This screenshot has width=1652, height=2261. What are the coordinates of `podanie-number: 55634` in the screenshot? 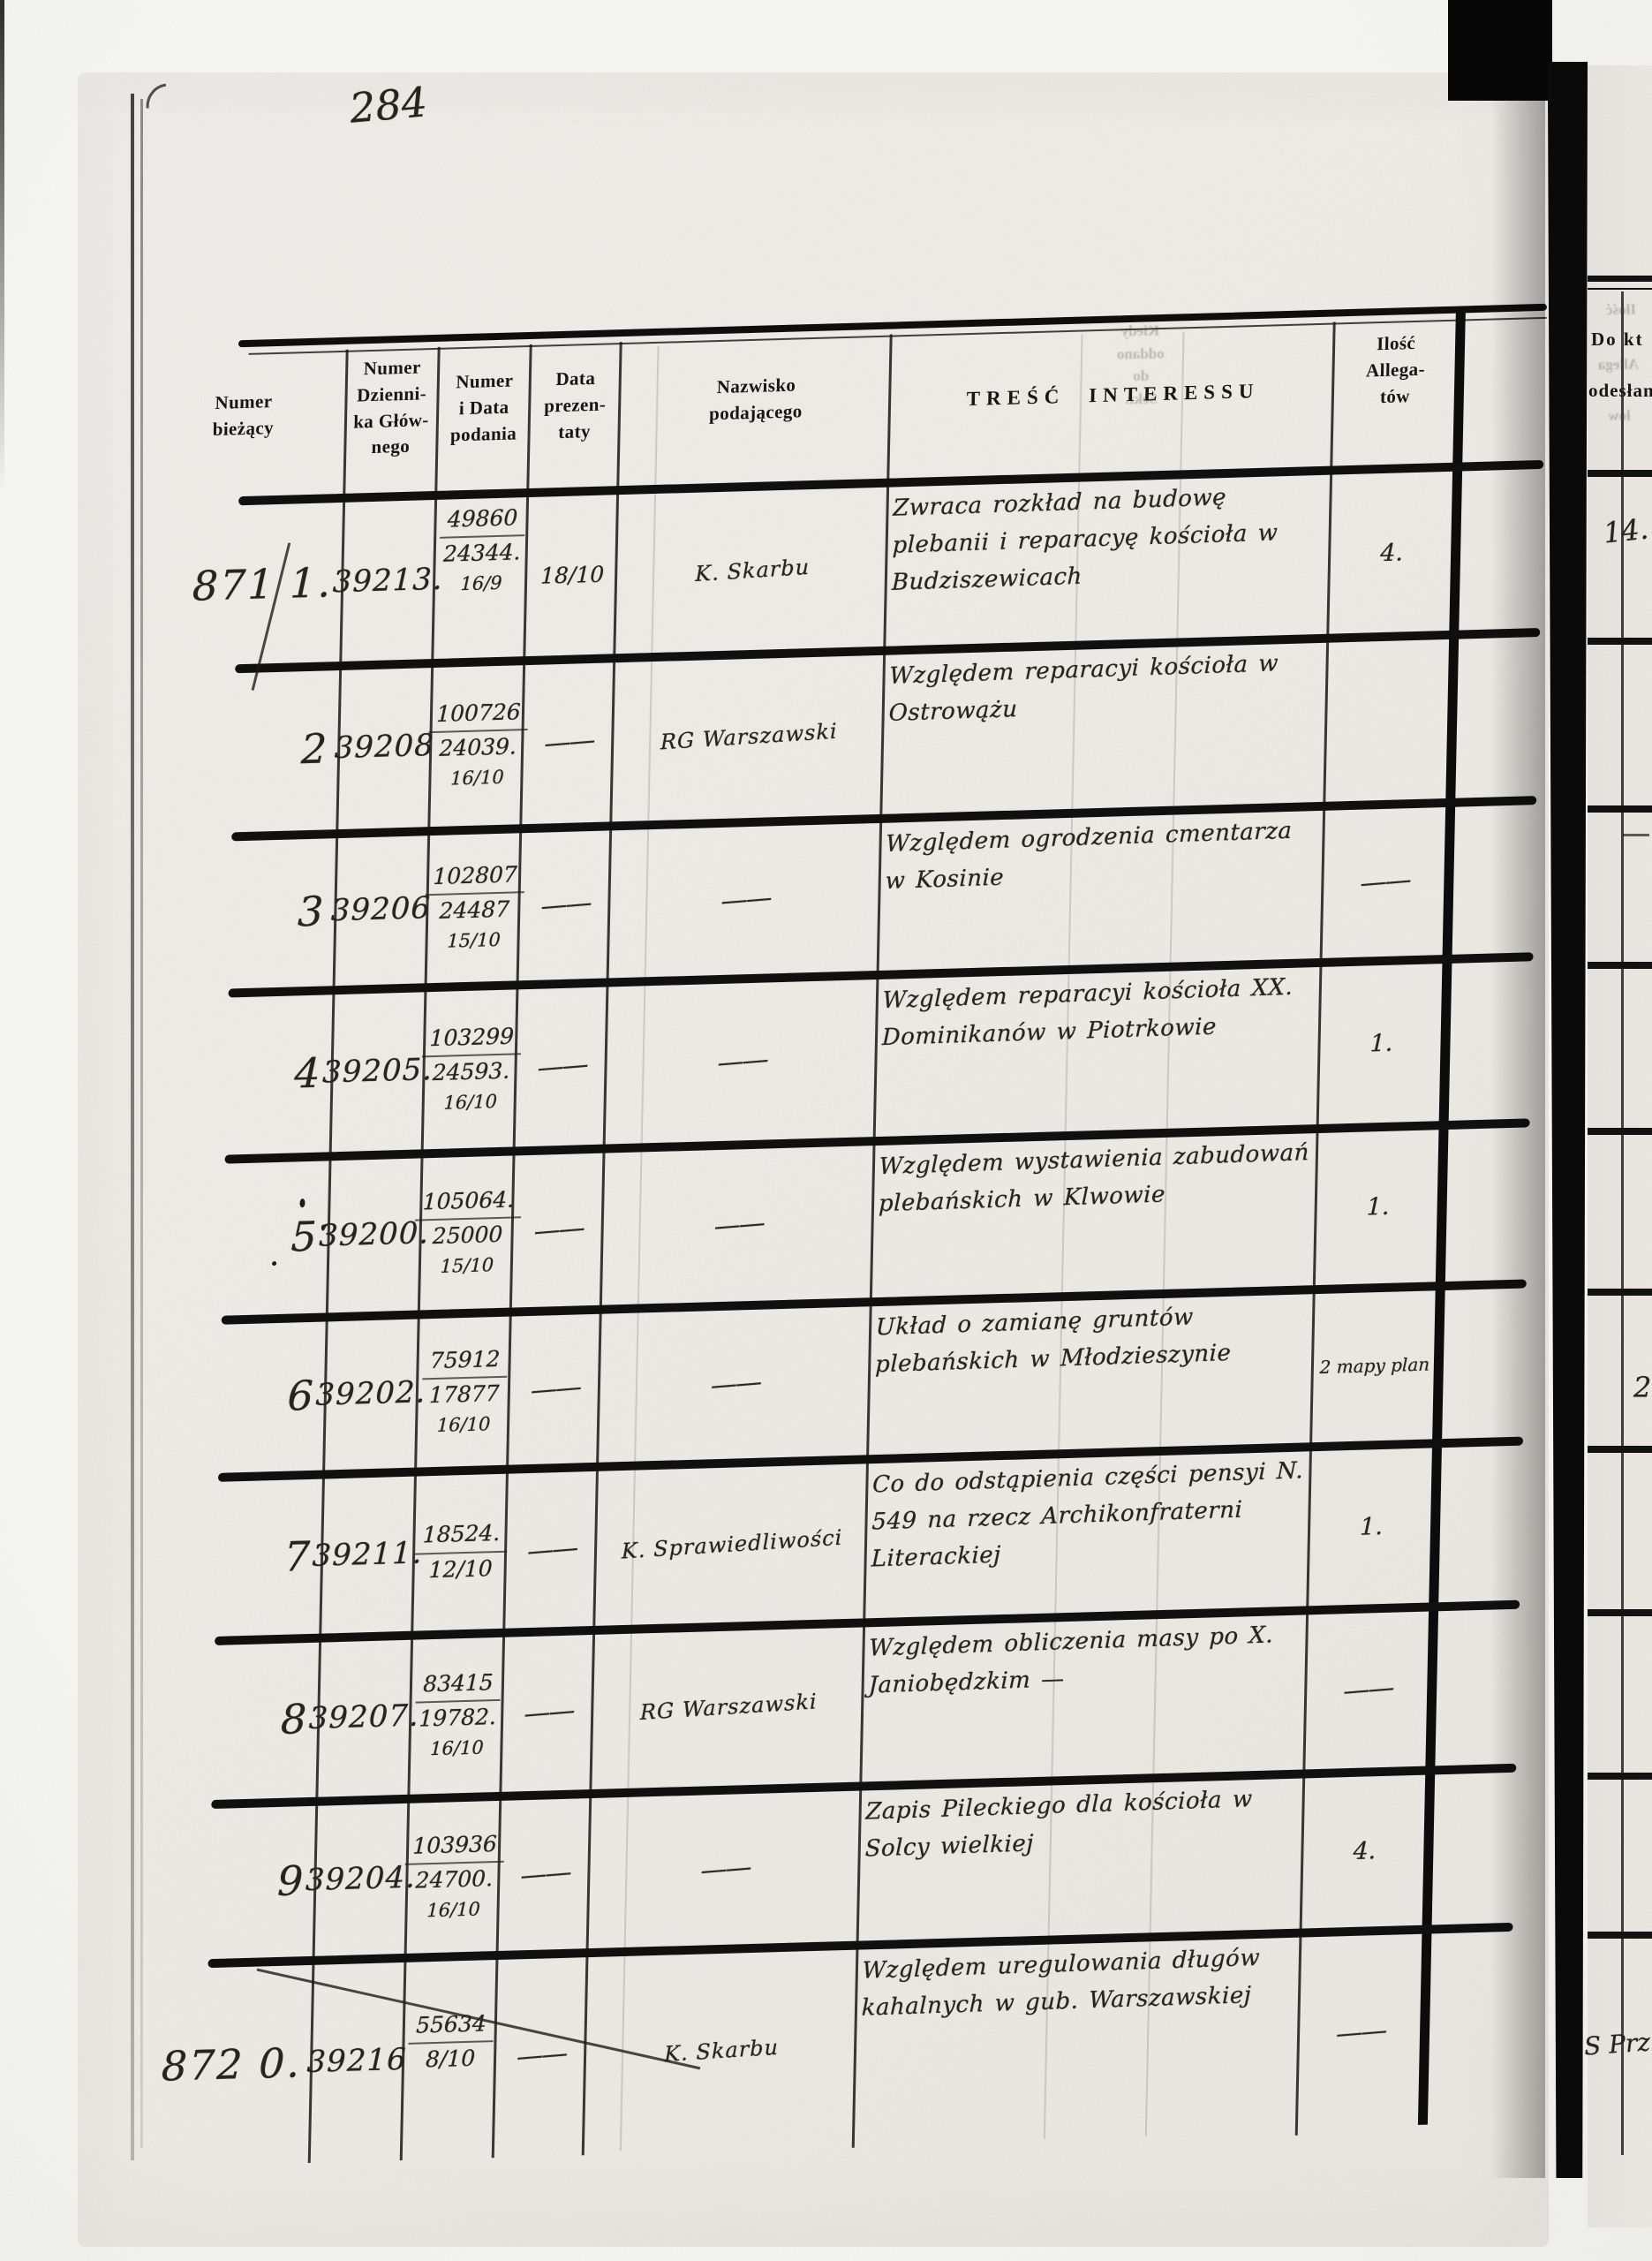 It's located at (451, 2026).